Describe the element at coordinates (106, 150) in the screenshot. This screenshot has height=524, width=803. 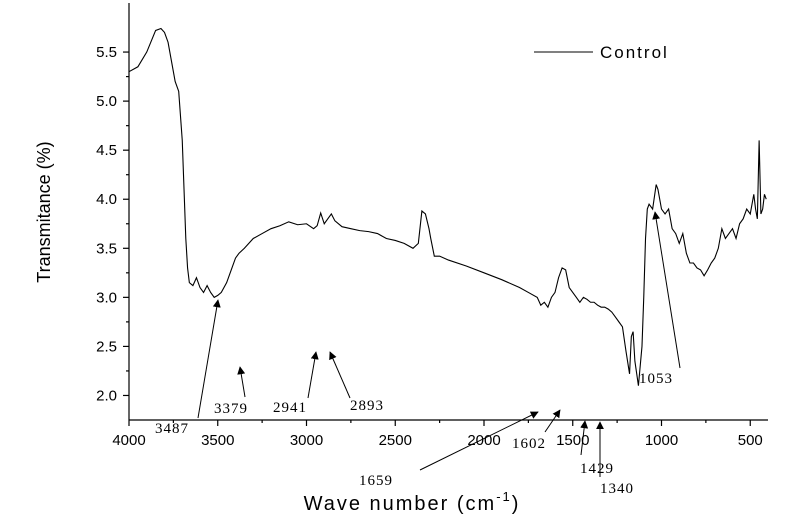
I see `y-tick-label: 4.5` at that location.